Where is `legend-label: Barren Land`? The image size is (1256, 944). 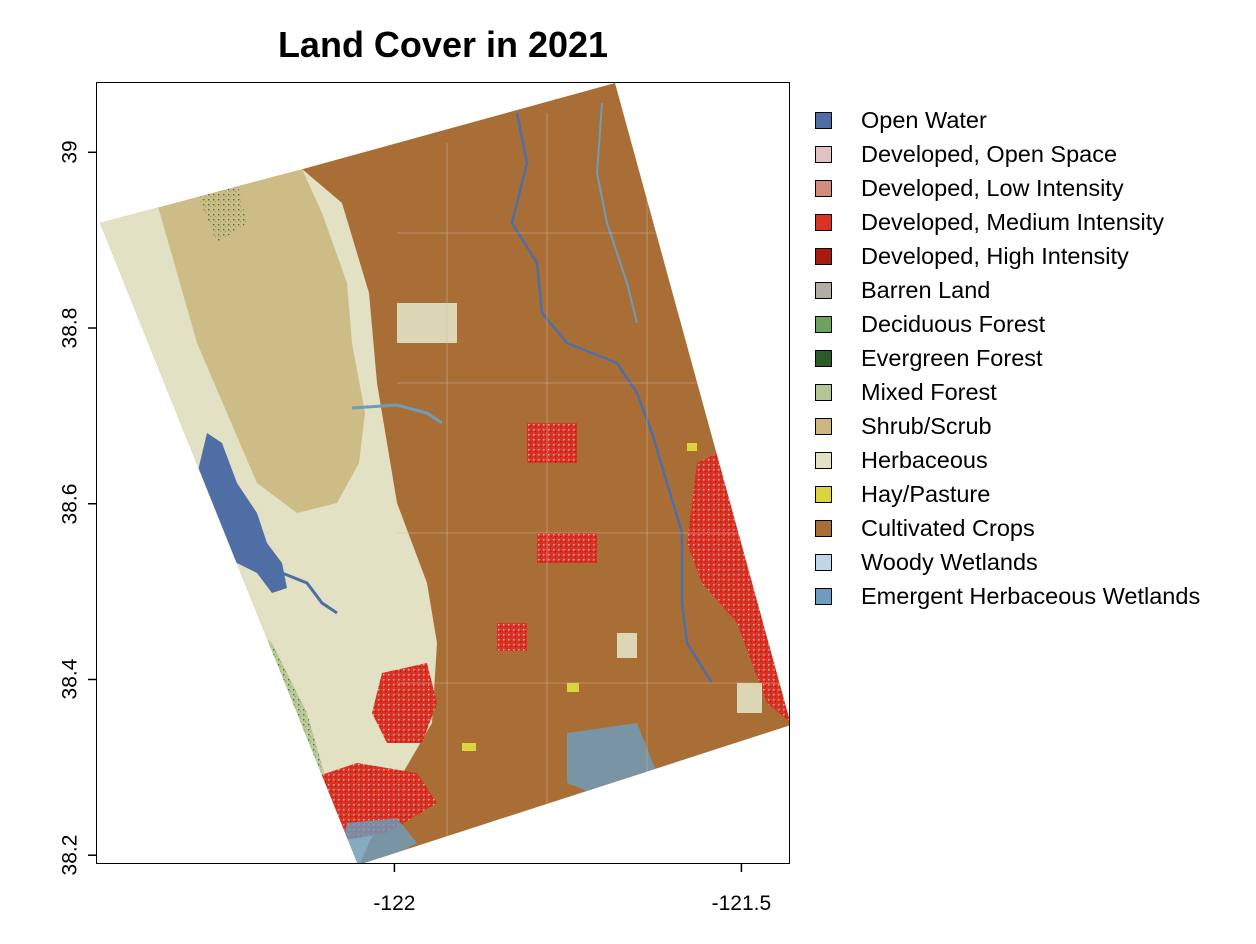
legend-label: Barren Land is located at coordinates (926, 289).